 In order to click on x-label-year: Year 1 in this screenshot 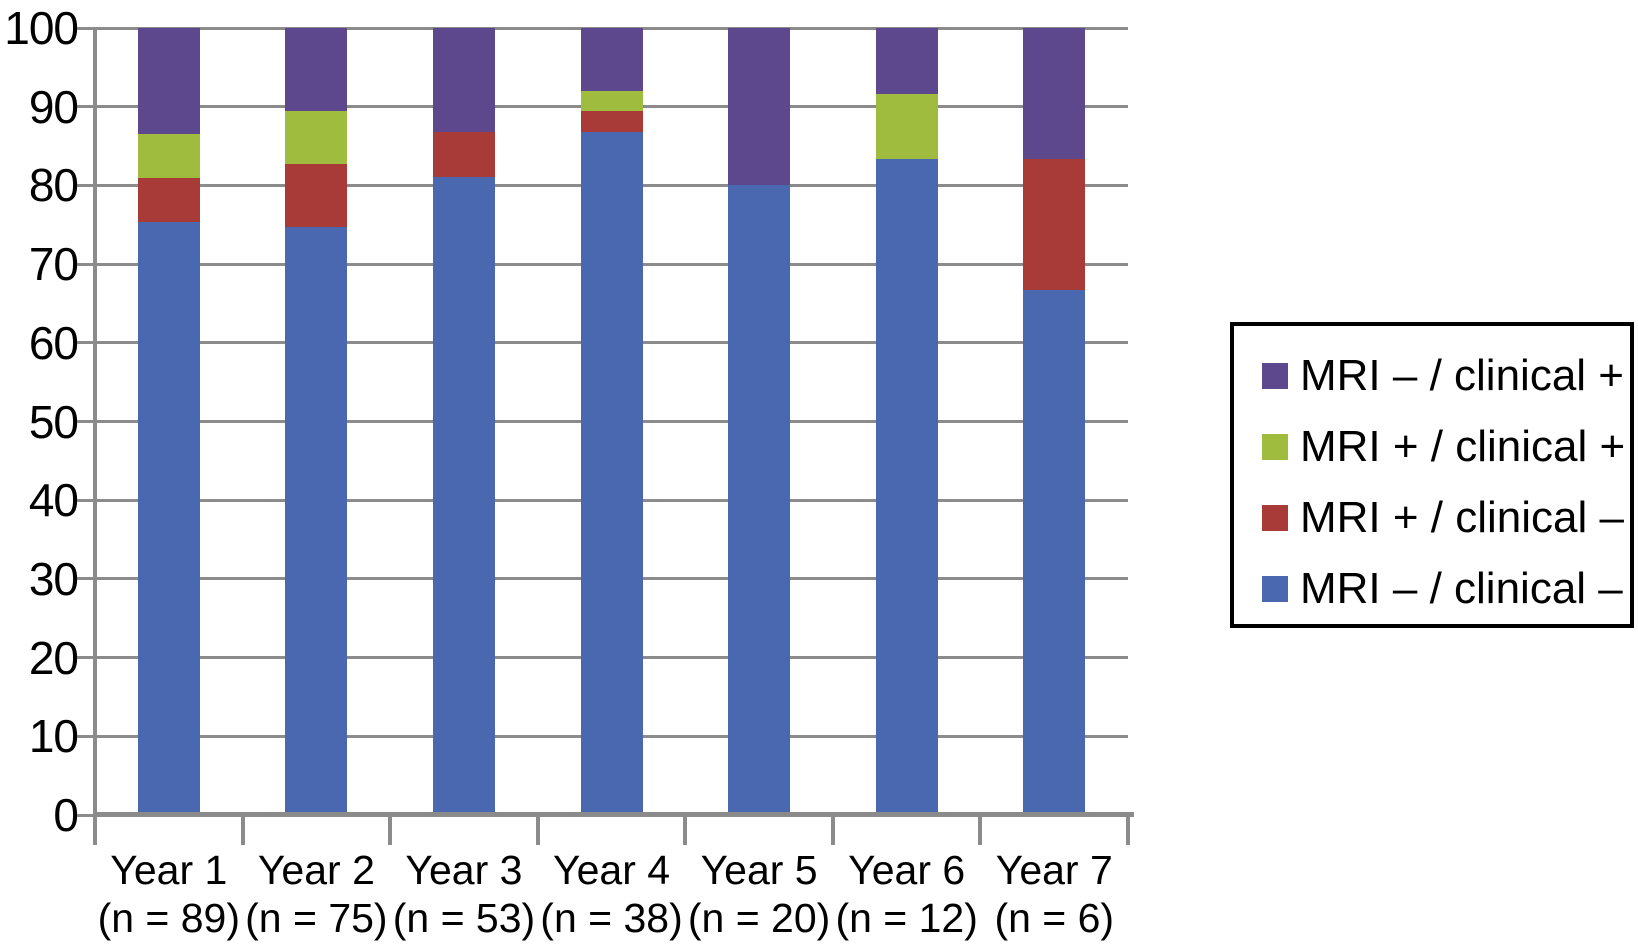, I will do `click(169, 870)`.